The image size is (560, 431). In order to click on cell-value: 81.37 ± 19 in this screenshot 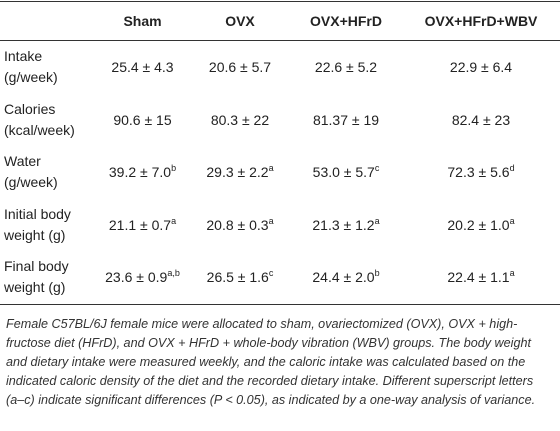, I will do `click(346, 119)`.